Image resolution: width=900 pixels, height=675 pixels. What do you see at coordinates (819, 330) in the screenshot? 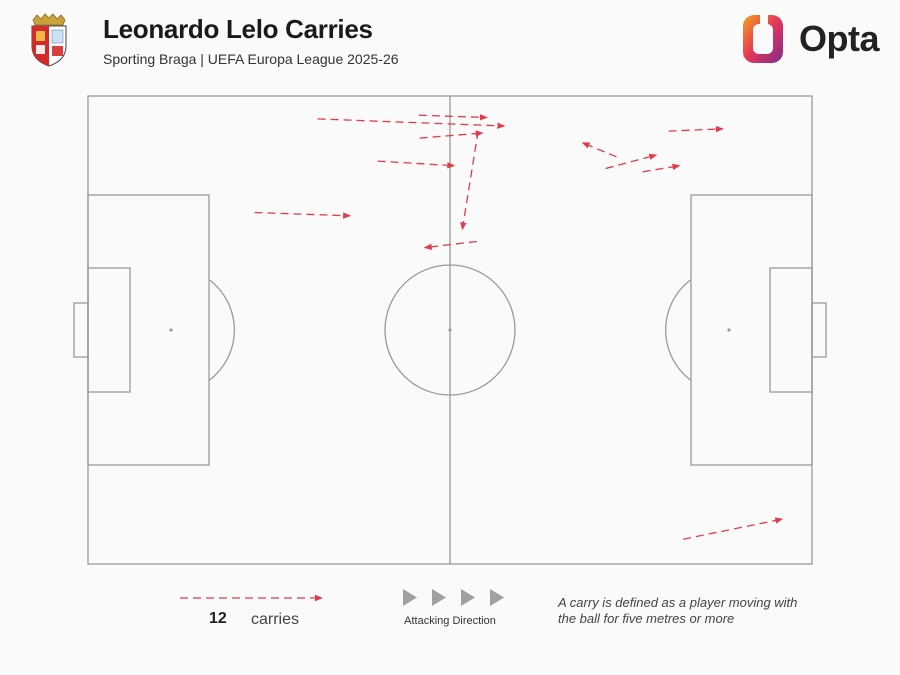
I see `right-goal` at bounding box center [819, 330].